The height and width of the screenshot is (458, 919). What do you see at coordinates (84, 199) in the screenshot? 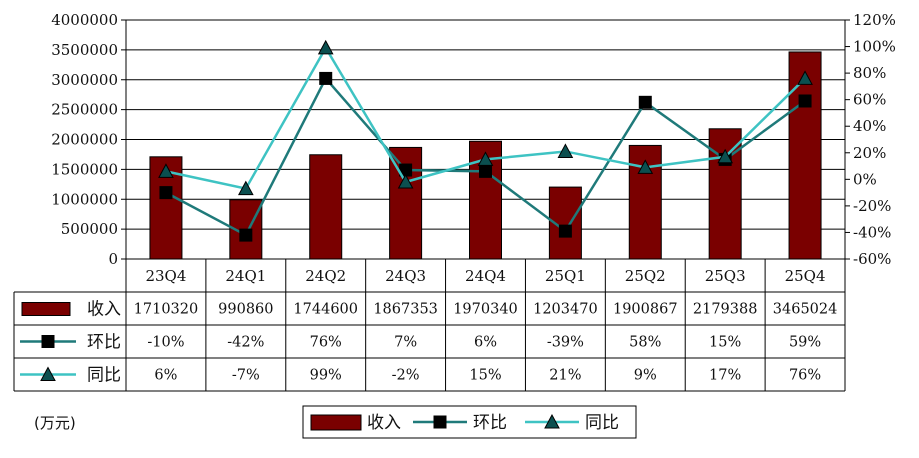
I see `left-tick-label: 1000000` at bounding box center [84, 199].